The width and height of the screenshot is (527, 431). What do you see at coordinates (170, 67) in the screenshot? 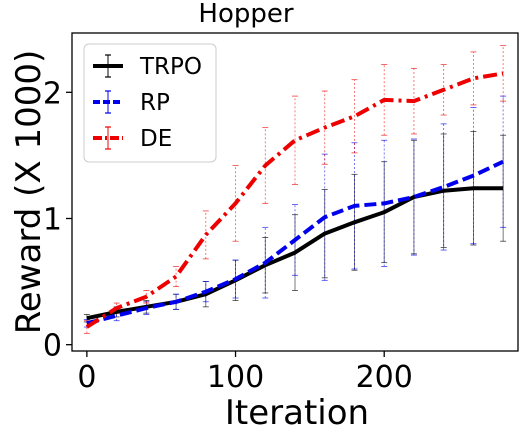
I see `legend-label: TRPO` at bounding box center [170, 67].